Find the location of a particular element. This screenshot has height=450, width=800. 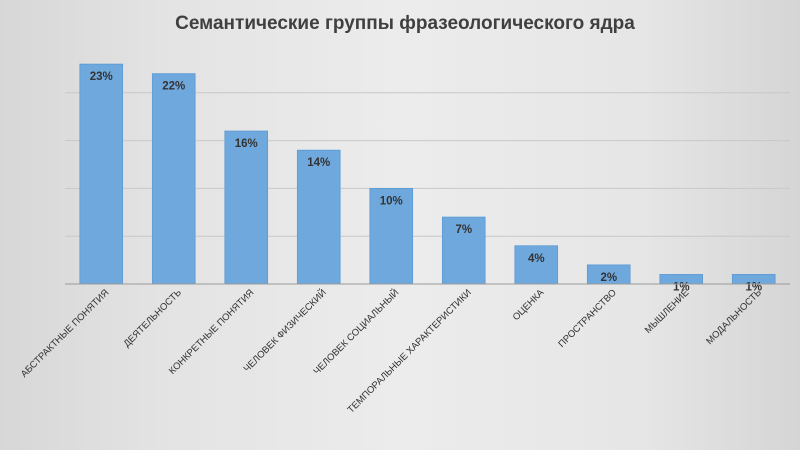

data-label: 7% is located at coordinates (463, 230).